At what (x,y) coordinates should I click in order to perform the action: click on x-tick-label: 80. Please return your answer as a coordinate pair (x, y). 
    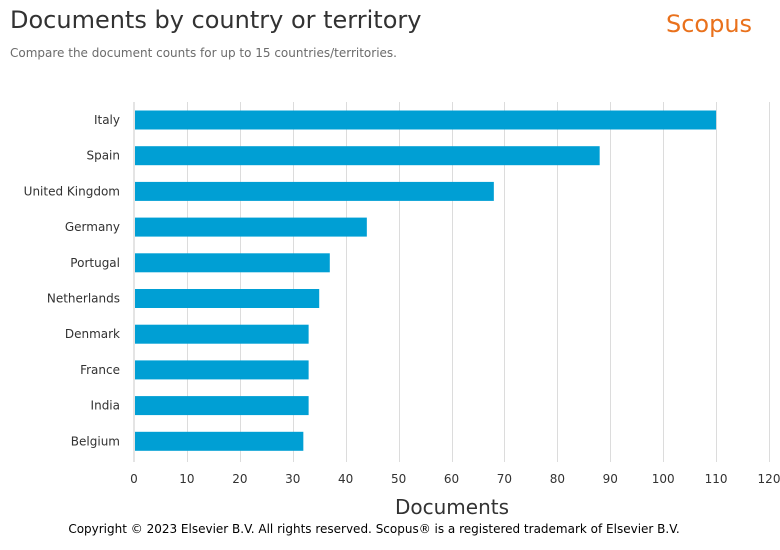
    Looking at the image, I should click on (557, 479).